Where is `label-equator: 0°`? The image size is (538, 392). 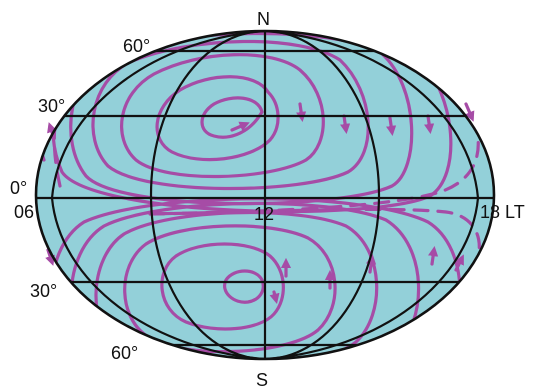
label-equator: 0° is located at coordinates (18, 188).